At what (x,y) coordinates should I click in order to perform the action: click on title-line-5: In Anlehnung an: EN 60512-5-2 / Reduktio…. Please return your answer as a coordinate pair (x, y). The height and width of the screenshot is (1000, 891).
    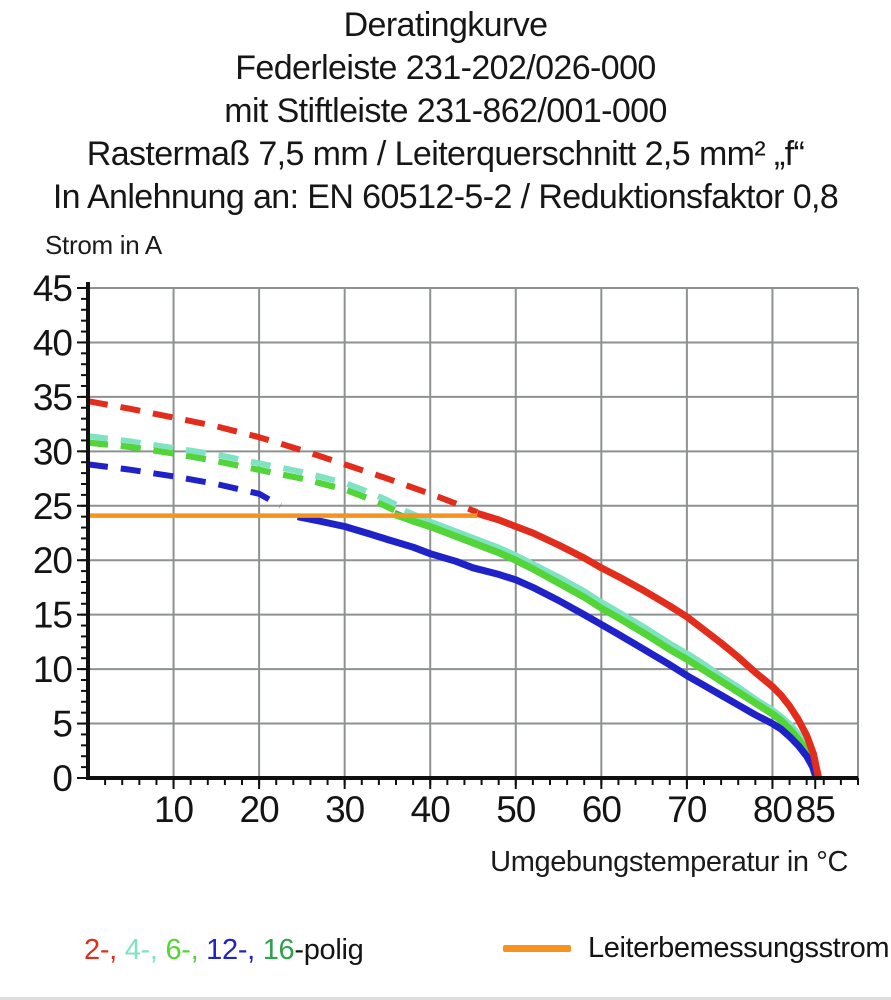
    Looking at the image, I should click on (445, 197).